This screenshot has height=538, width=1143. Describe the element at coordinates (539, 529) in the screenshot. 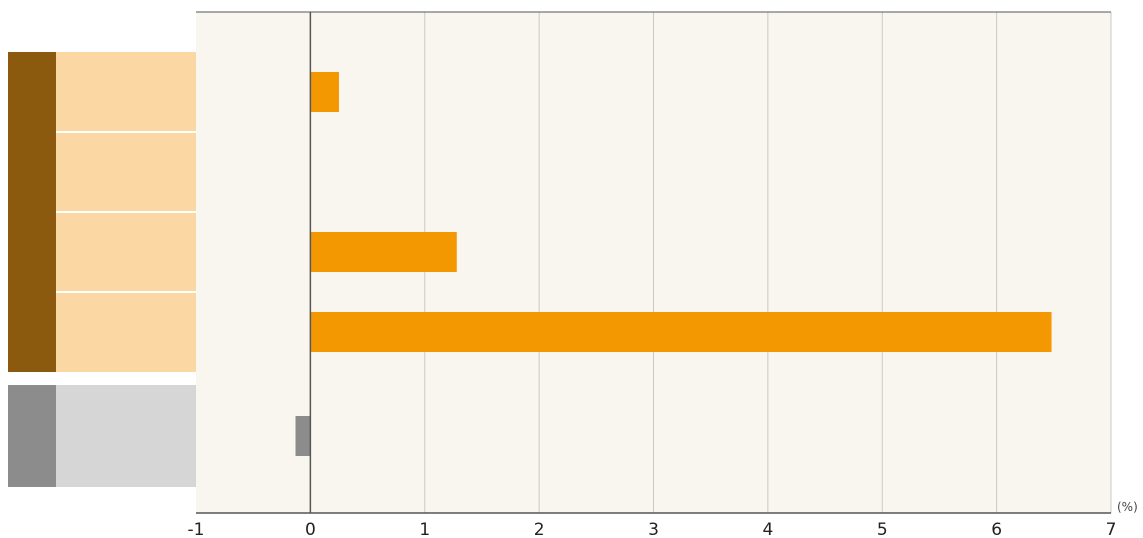

I see `x-tick-label: 2` at that location.